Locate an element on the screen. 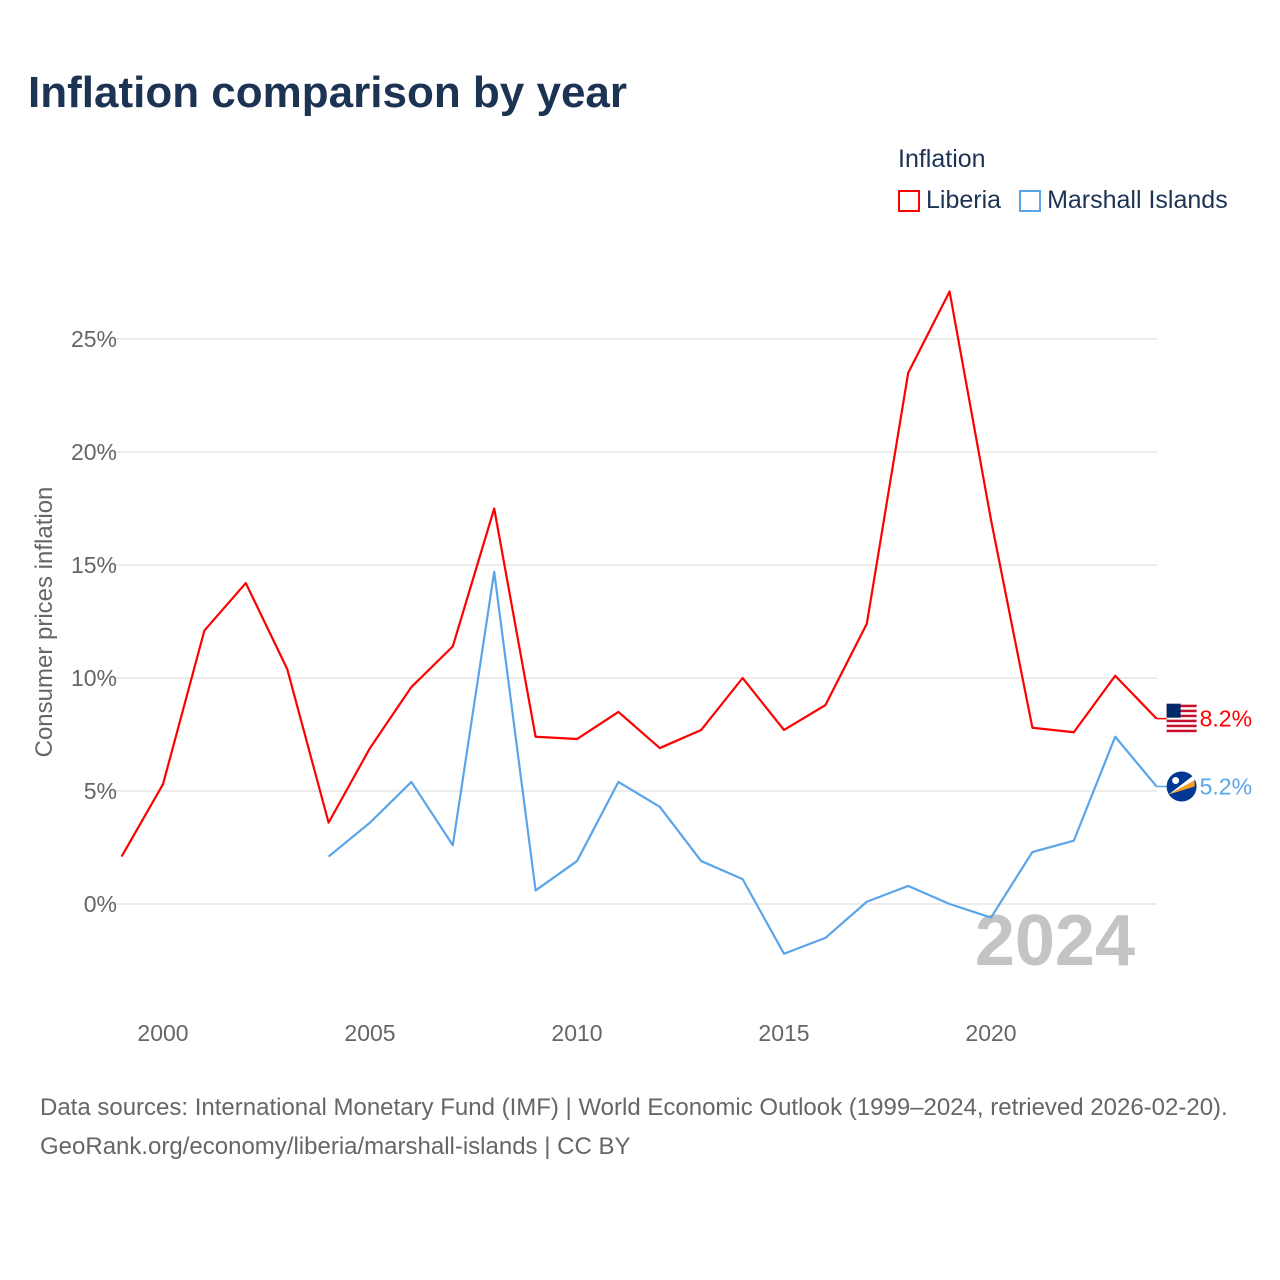 Image resolution: width=1280 pixels, height=1280 pixels. flag-canton is located at coordinates (1173, 710).